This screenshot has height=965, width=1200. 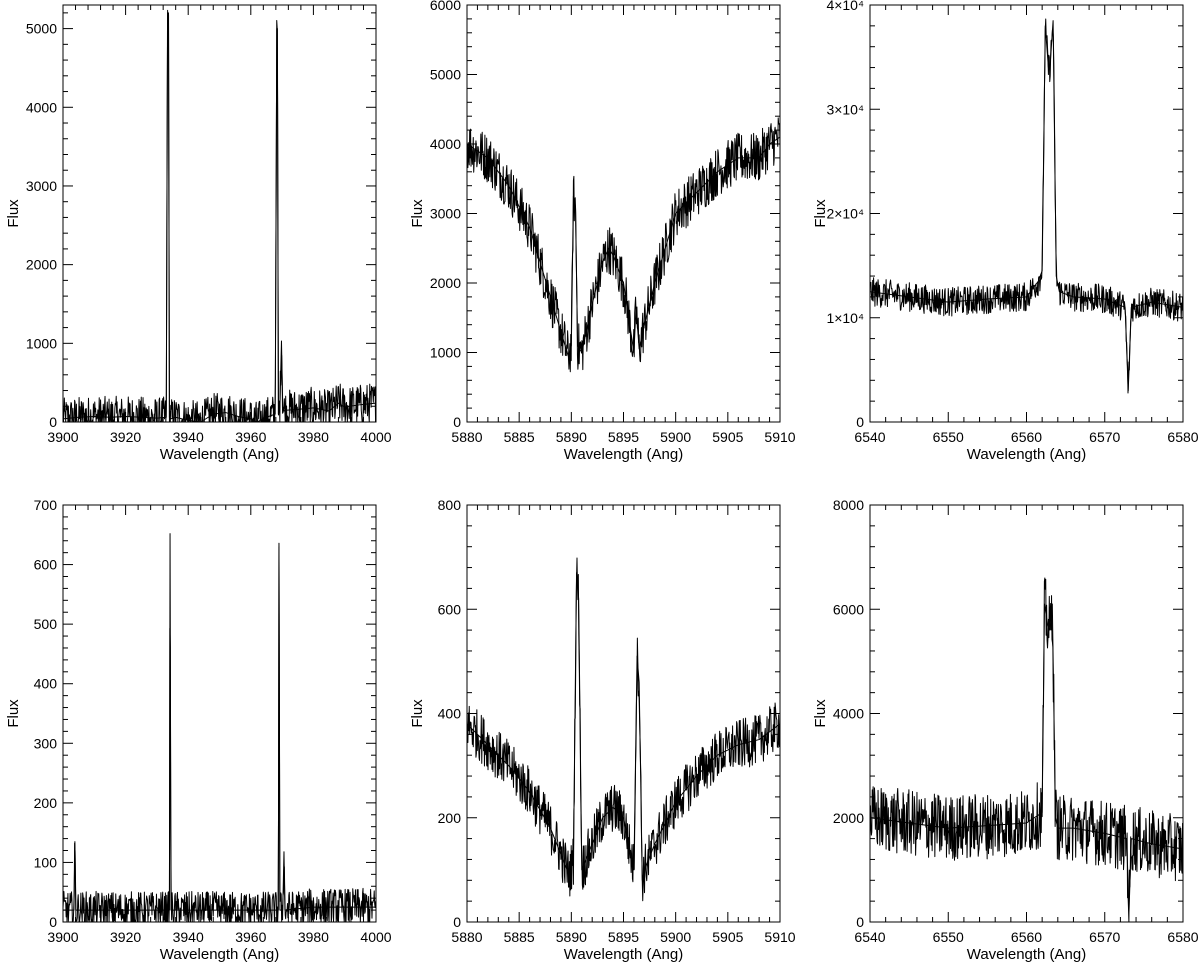 What do you see at coordinates (46, 862) in the screenshot?
I see `y-tick-label: 100` at bounding box center [46, 862].